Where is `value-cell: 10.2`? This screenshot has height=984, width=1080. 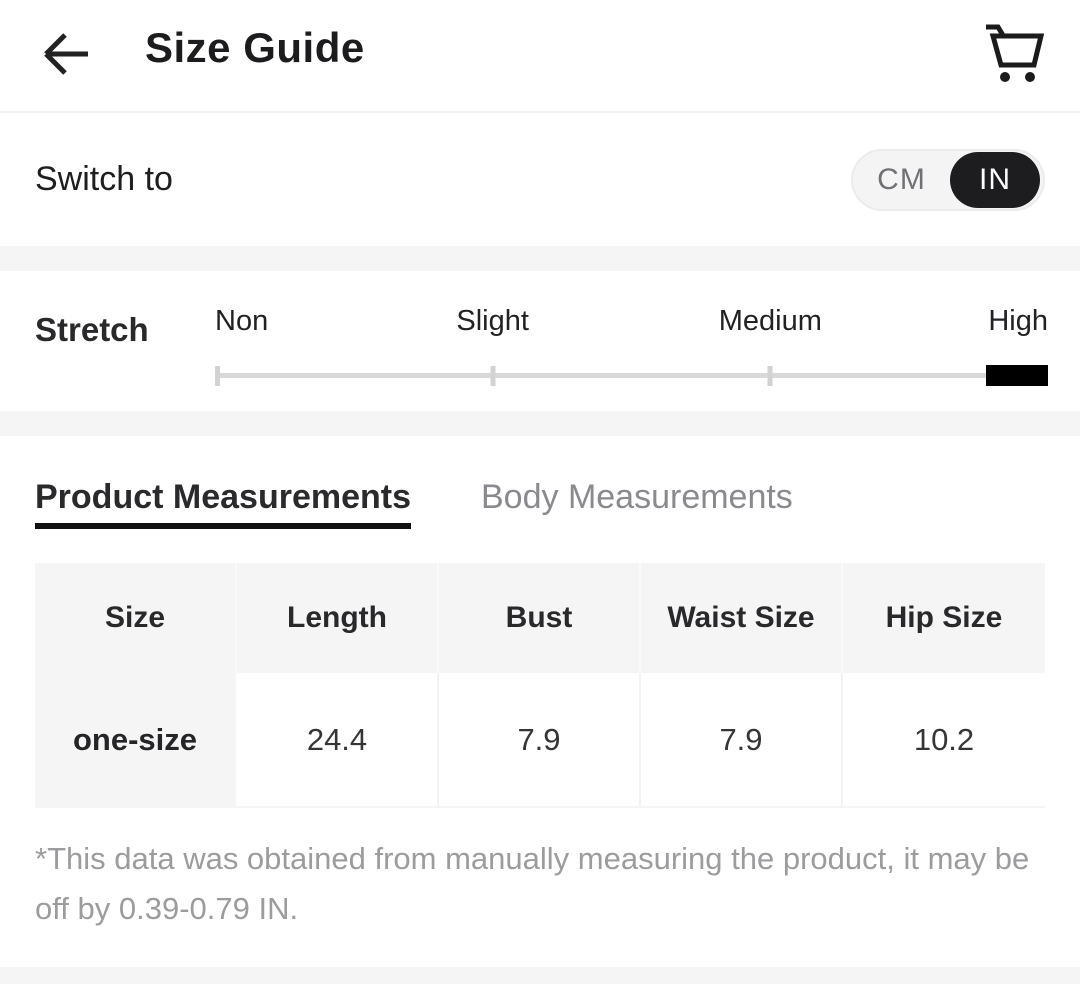 value-cell: 10.2 is located at coordinates (944, 740).